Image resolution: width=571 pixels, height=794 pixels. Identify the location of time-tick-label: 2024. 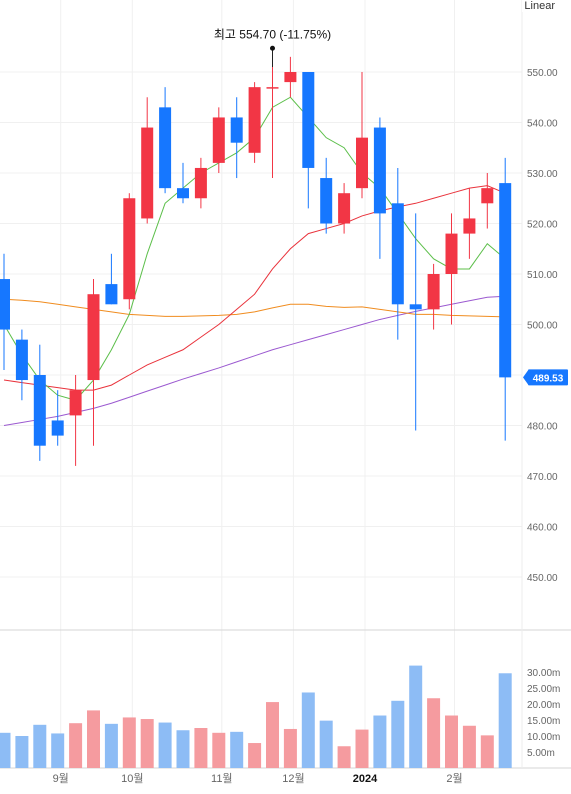
(365, 779).